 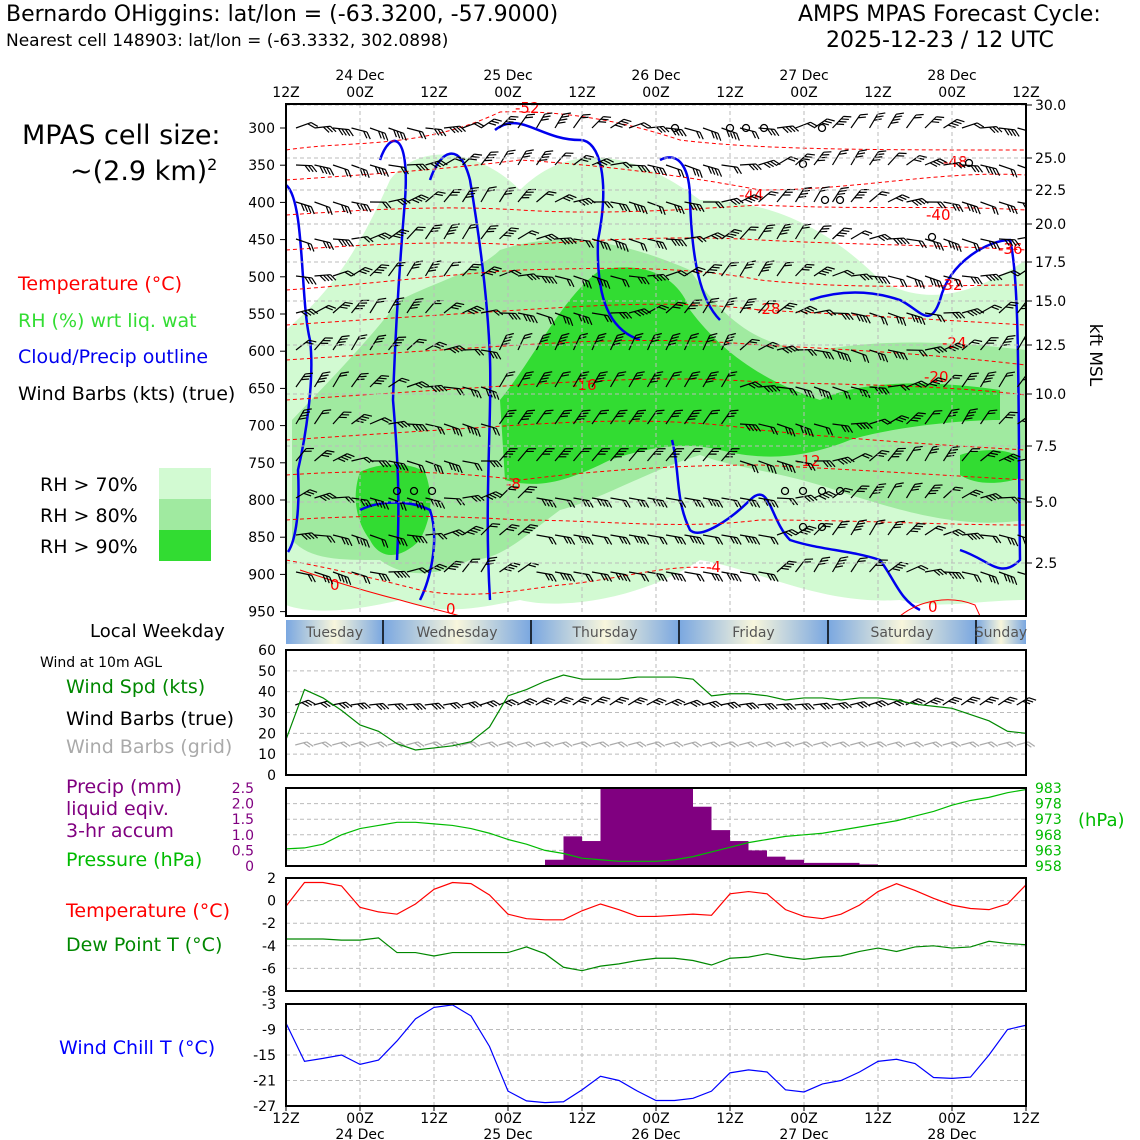 I want to click on rh-legend-80: RH > 80%, so click(x=89, y=516).